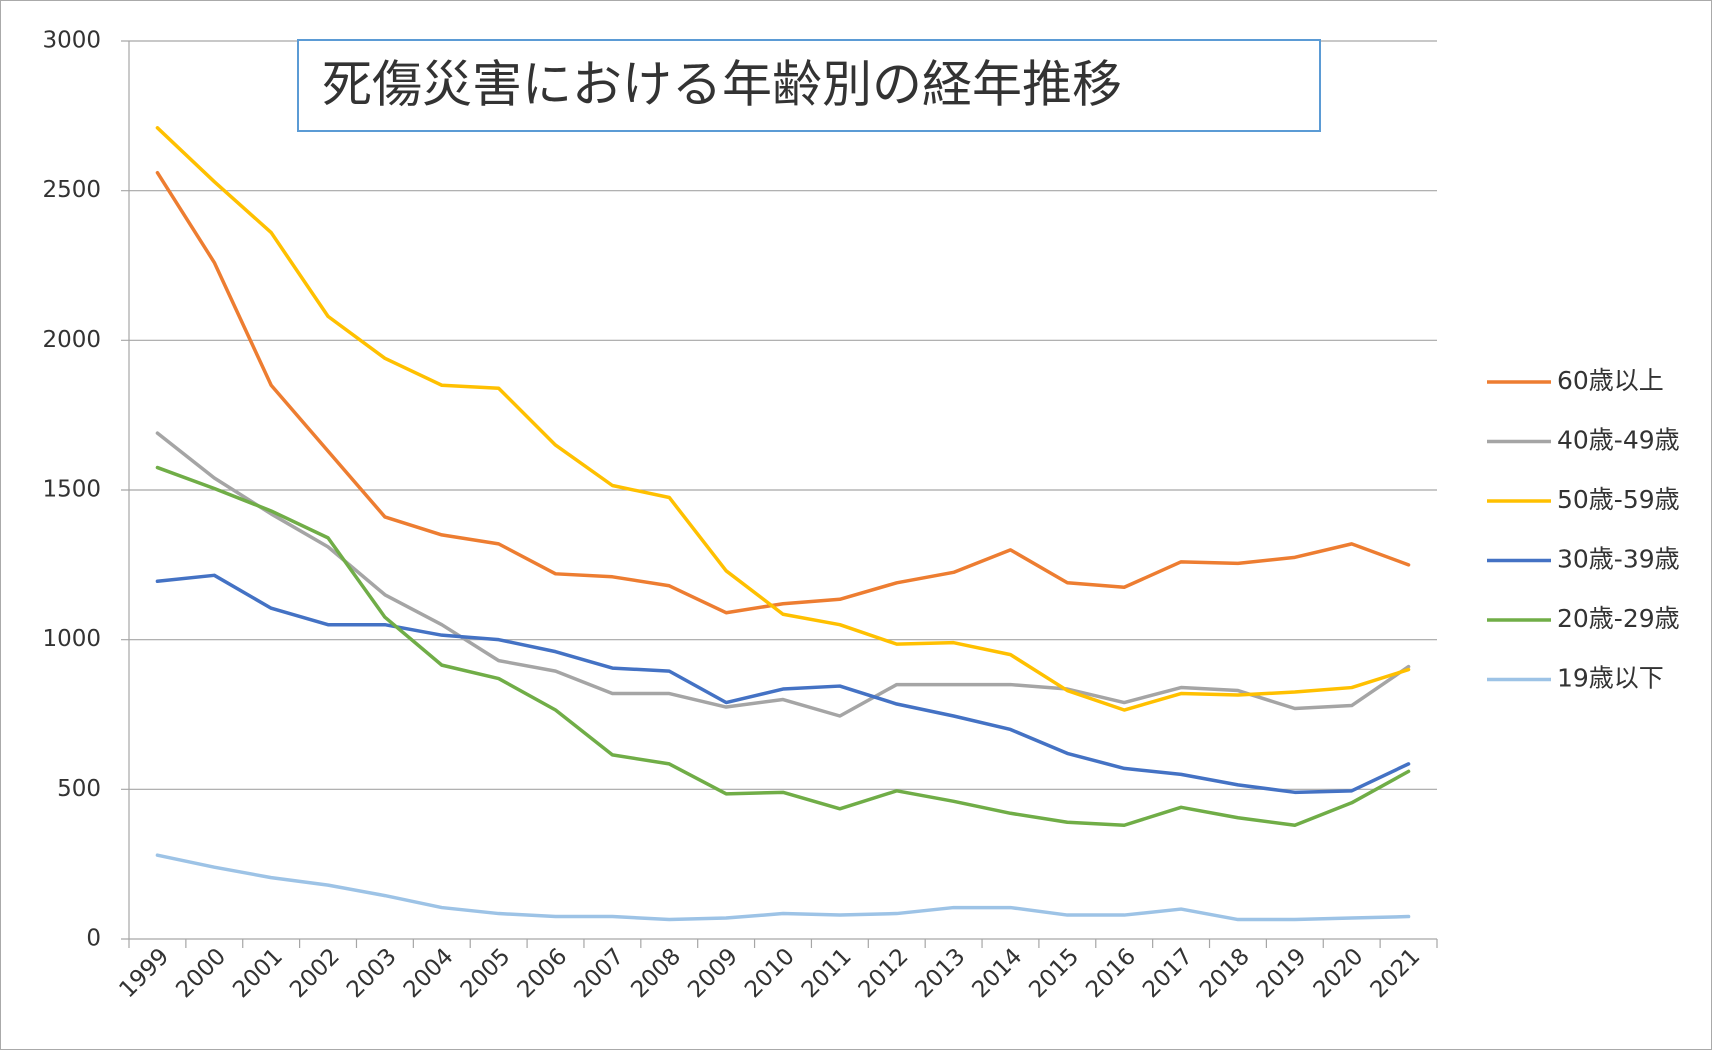  I want to click on y-tick-label: 1500, so click(71, 490).